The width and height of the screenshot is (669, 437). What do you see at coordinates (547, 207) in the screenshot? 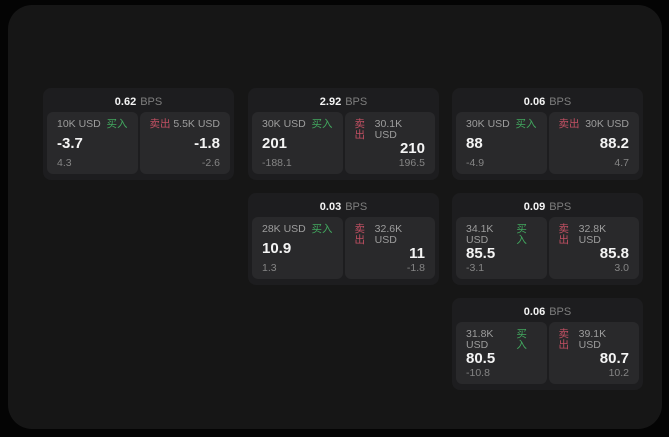
I see `card-header: 0.09 BPS` at bounding box center [547, 207].